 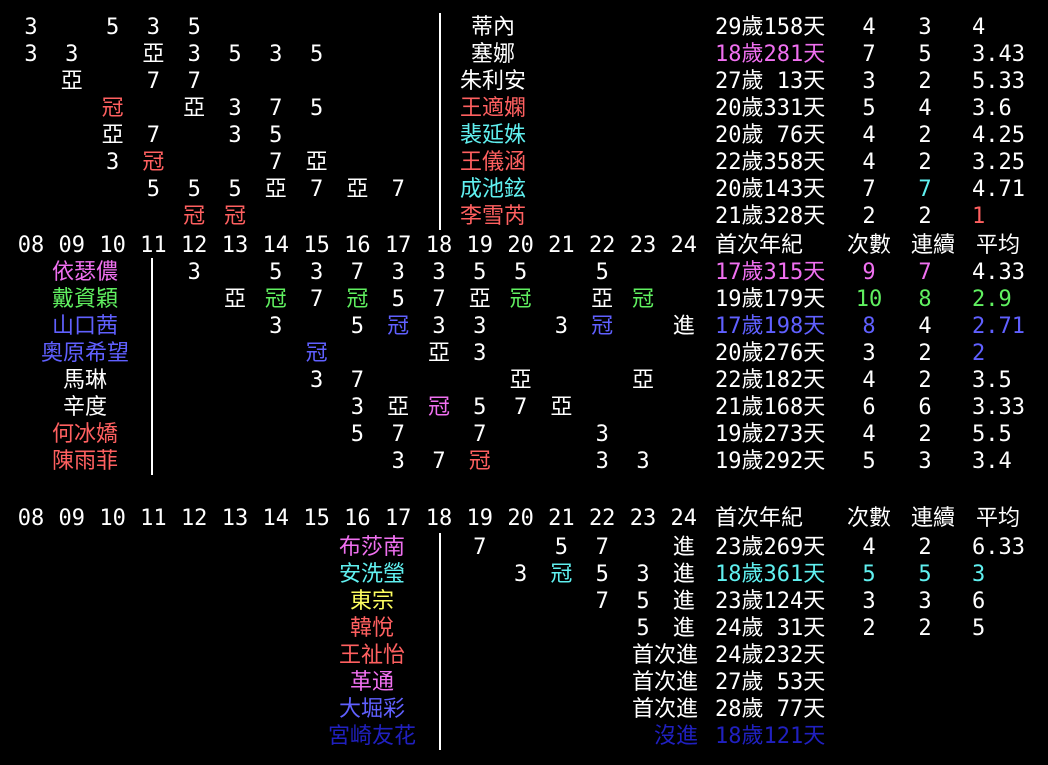 I want to click on player-name: 蒂內, so click(x=492, y=27).